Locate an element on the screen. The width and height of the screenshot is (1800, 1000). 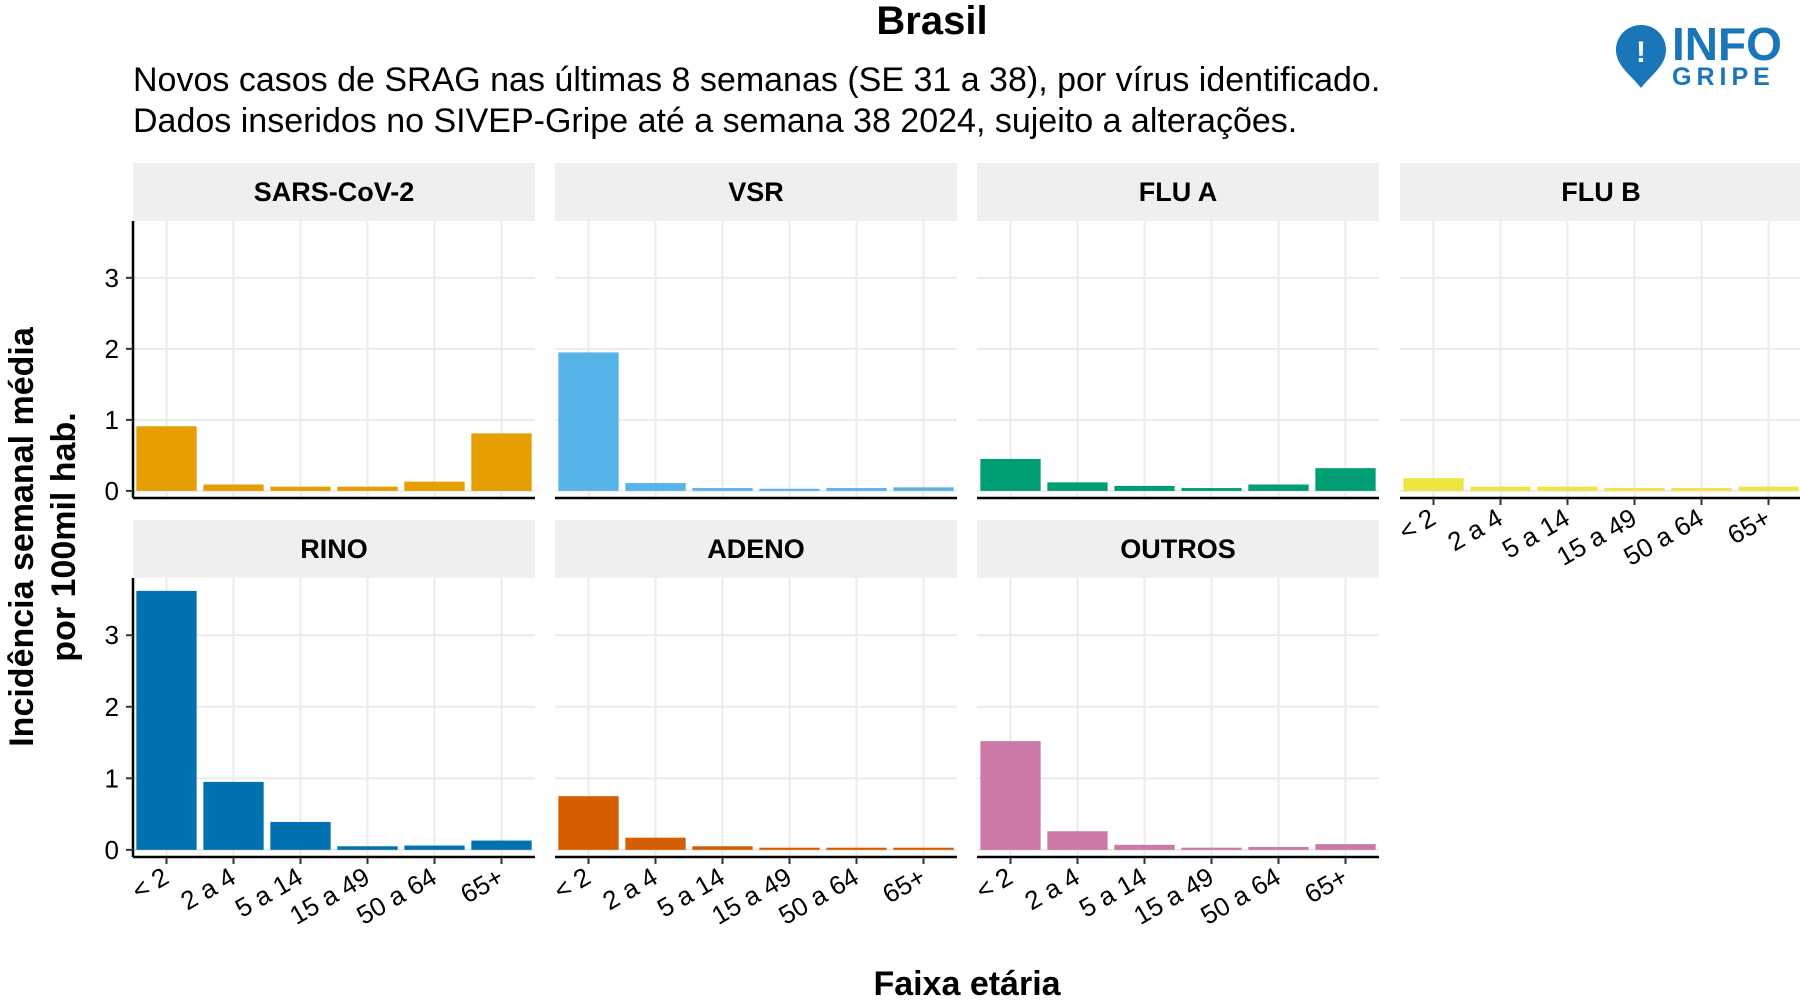
strip-label: FLU A is located at coordinates (1178, 192).